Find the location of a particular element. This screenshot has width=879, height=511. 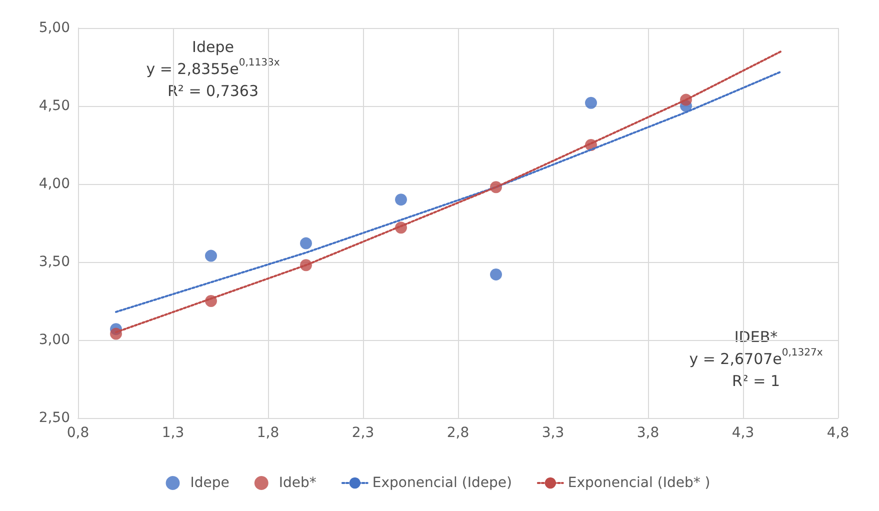

x-tick-label: 2,3 is located at coordinates (363, 433).